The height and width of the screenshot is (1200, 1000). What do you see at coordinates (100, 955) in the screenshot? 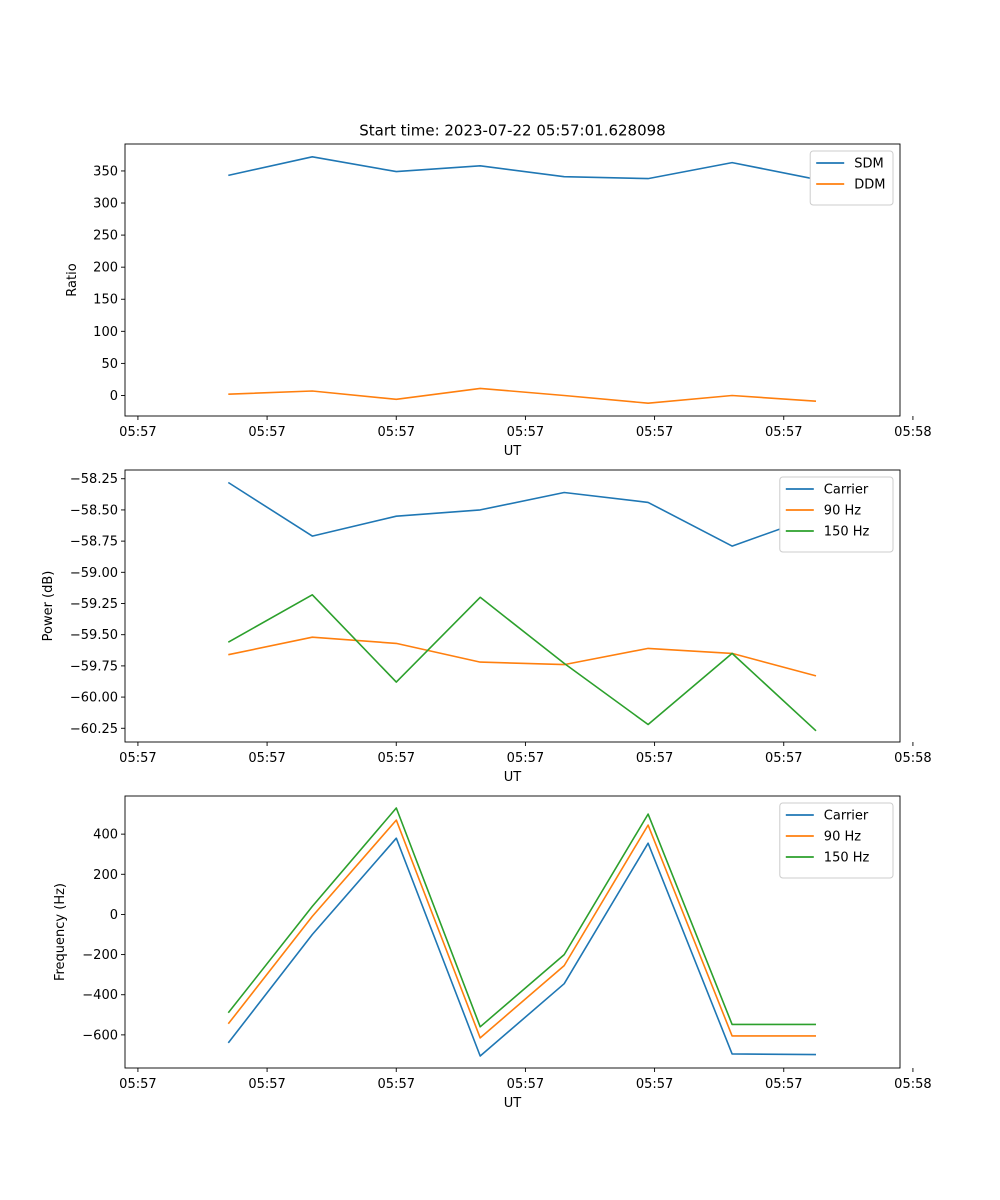
I see `y-tick-label: −200` at bounding box center [100, 955].